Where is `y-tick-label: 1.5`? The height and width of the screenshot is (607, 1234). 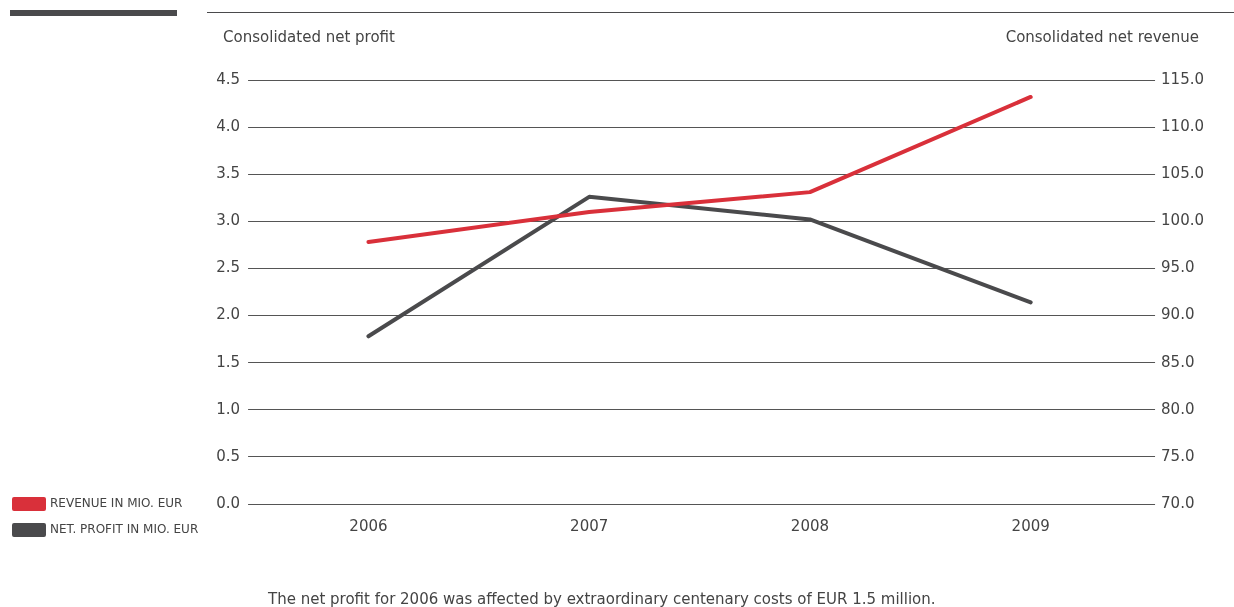 y-tick-label: 1.5 is located at coordinates (228, 361).